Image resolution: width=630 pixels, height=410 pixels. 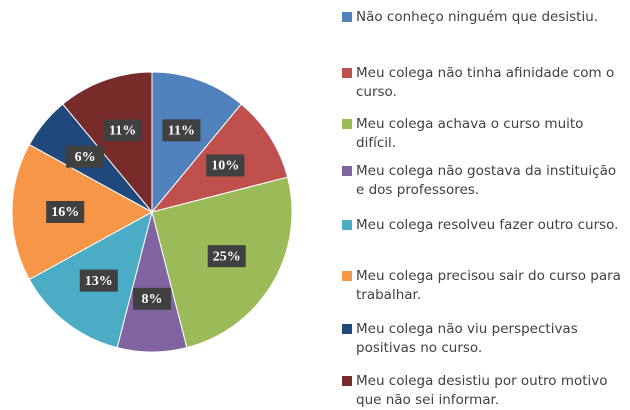 I want to click on data-label: 8%, so click(x=152, y=299).